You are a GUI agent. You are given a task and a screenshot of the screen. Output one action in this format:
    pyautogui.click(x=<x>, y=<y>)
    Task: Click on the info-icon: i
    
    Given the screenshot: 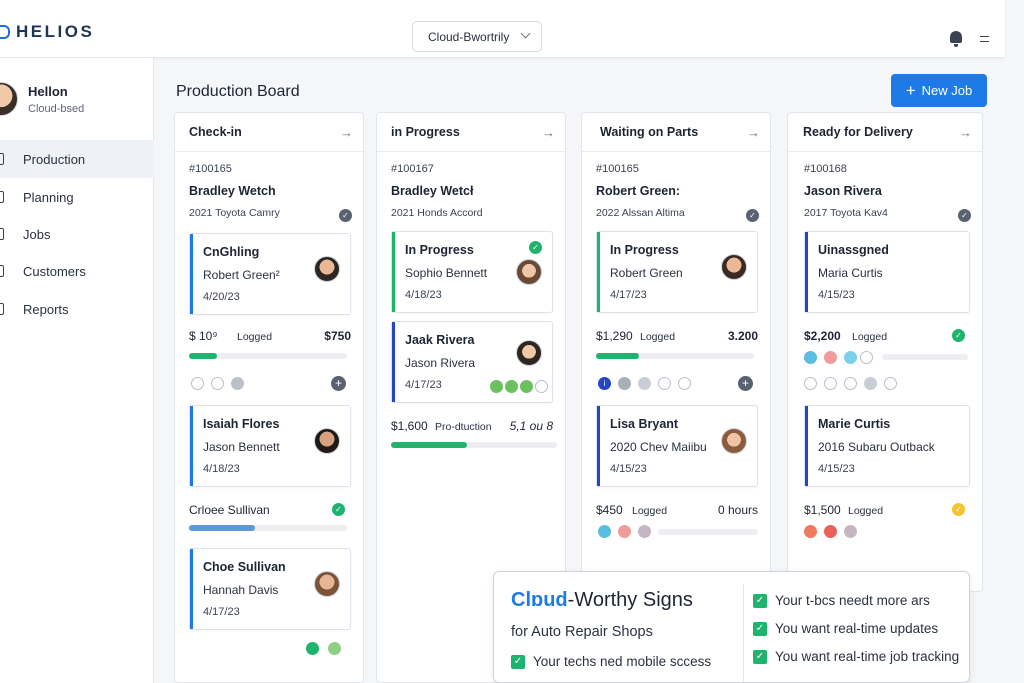 What is the action you would take?
    pyautogui.click(x=604, y=383)
    